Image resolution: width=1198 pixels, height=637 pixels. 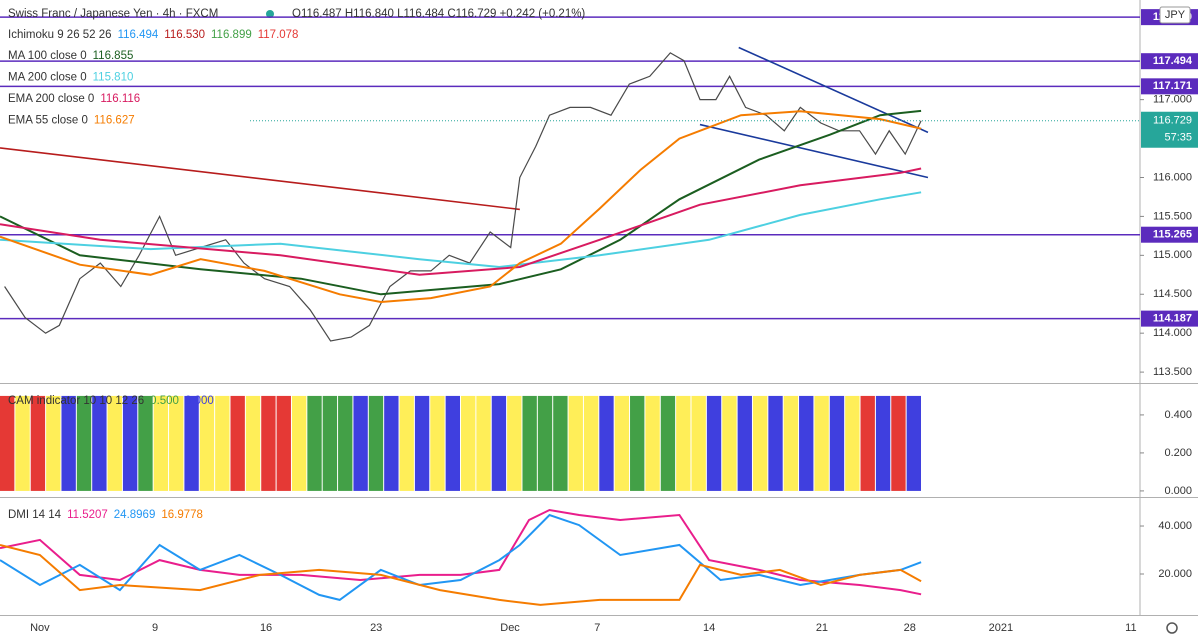 What do you see at coordinates (1169, 129) in the screenshot?
I see `last-price-bg` at bounding box center [1169, 129].